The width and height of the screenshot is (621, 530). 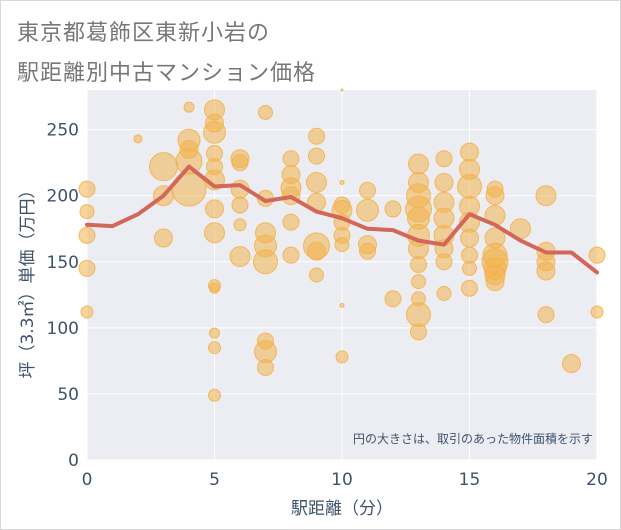 What do you see at coordinates (63, 329) in the screenshot?
I see `y-tick-label: 100` at bounding box center [63, 329].